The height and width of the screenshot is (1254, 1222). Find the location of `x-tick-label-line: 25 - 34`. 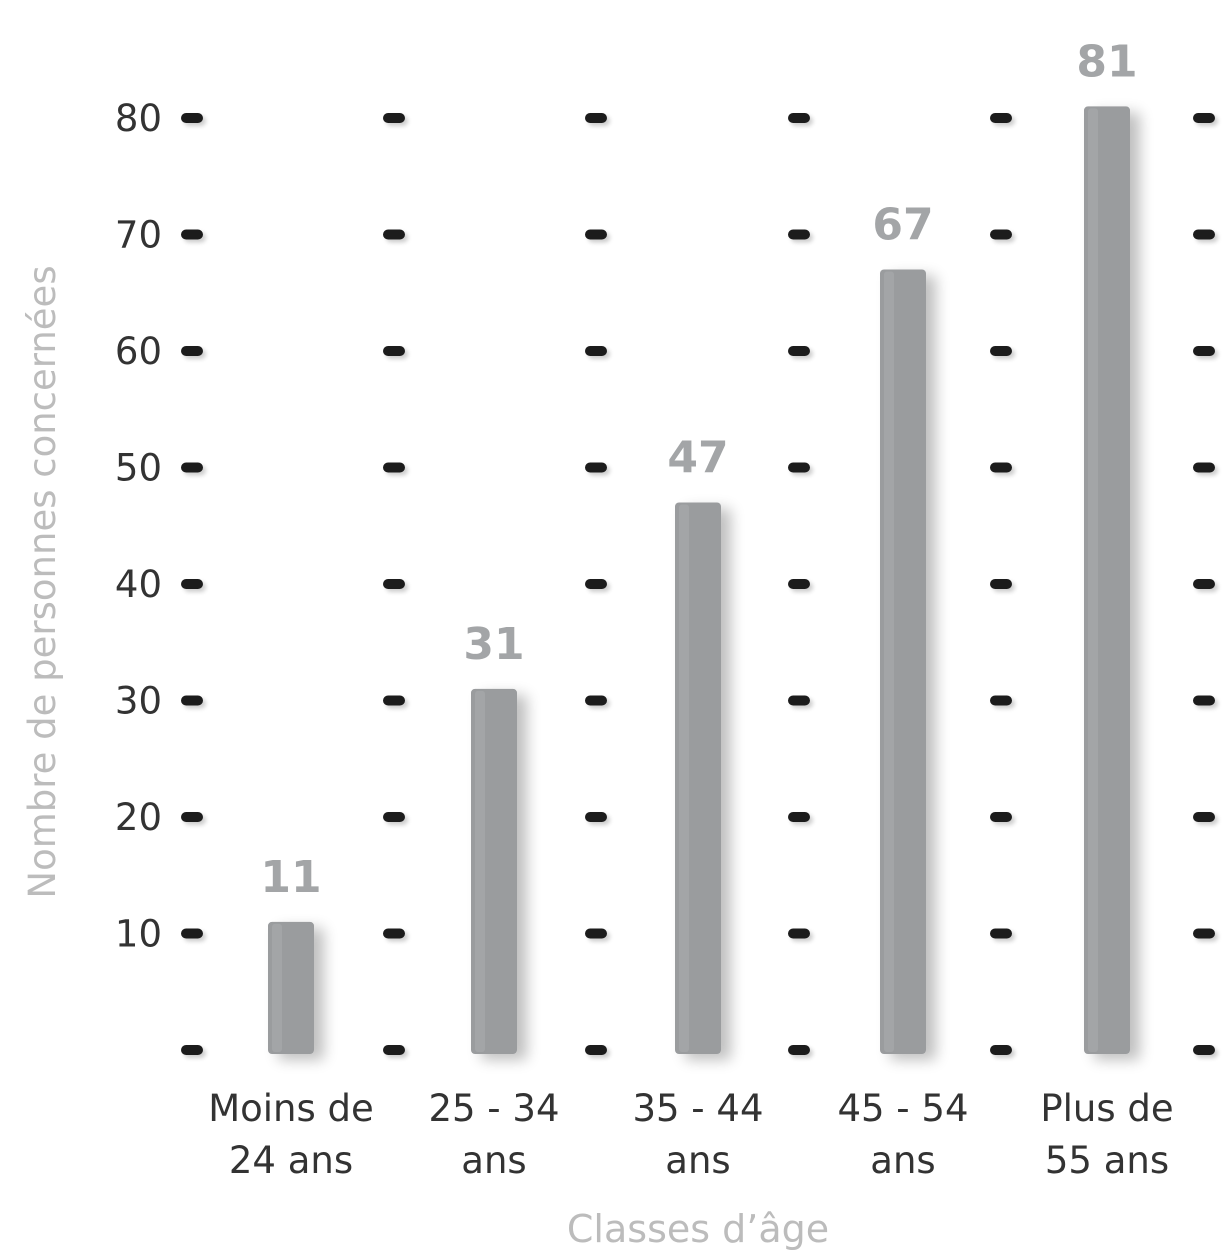

x-tick-label-line: 25 - 34 is located at coordinates (493, 1108).